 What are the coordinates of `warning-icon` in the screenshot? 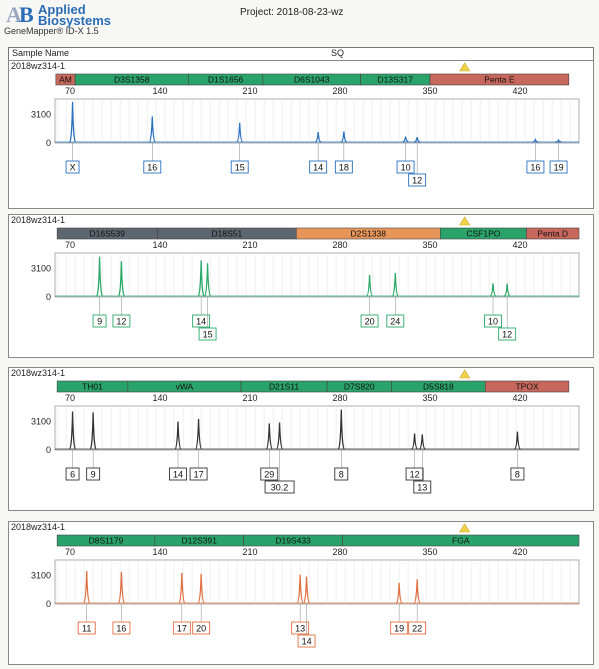 It's located at (465, 221).